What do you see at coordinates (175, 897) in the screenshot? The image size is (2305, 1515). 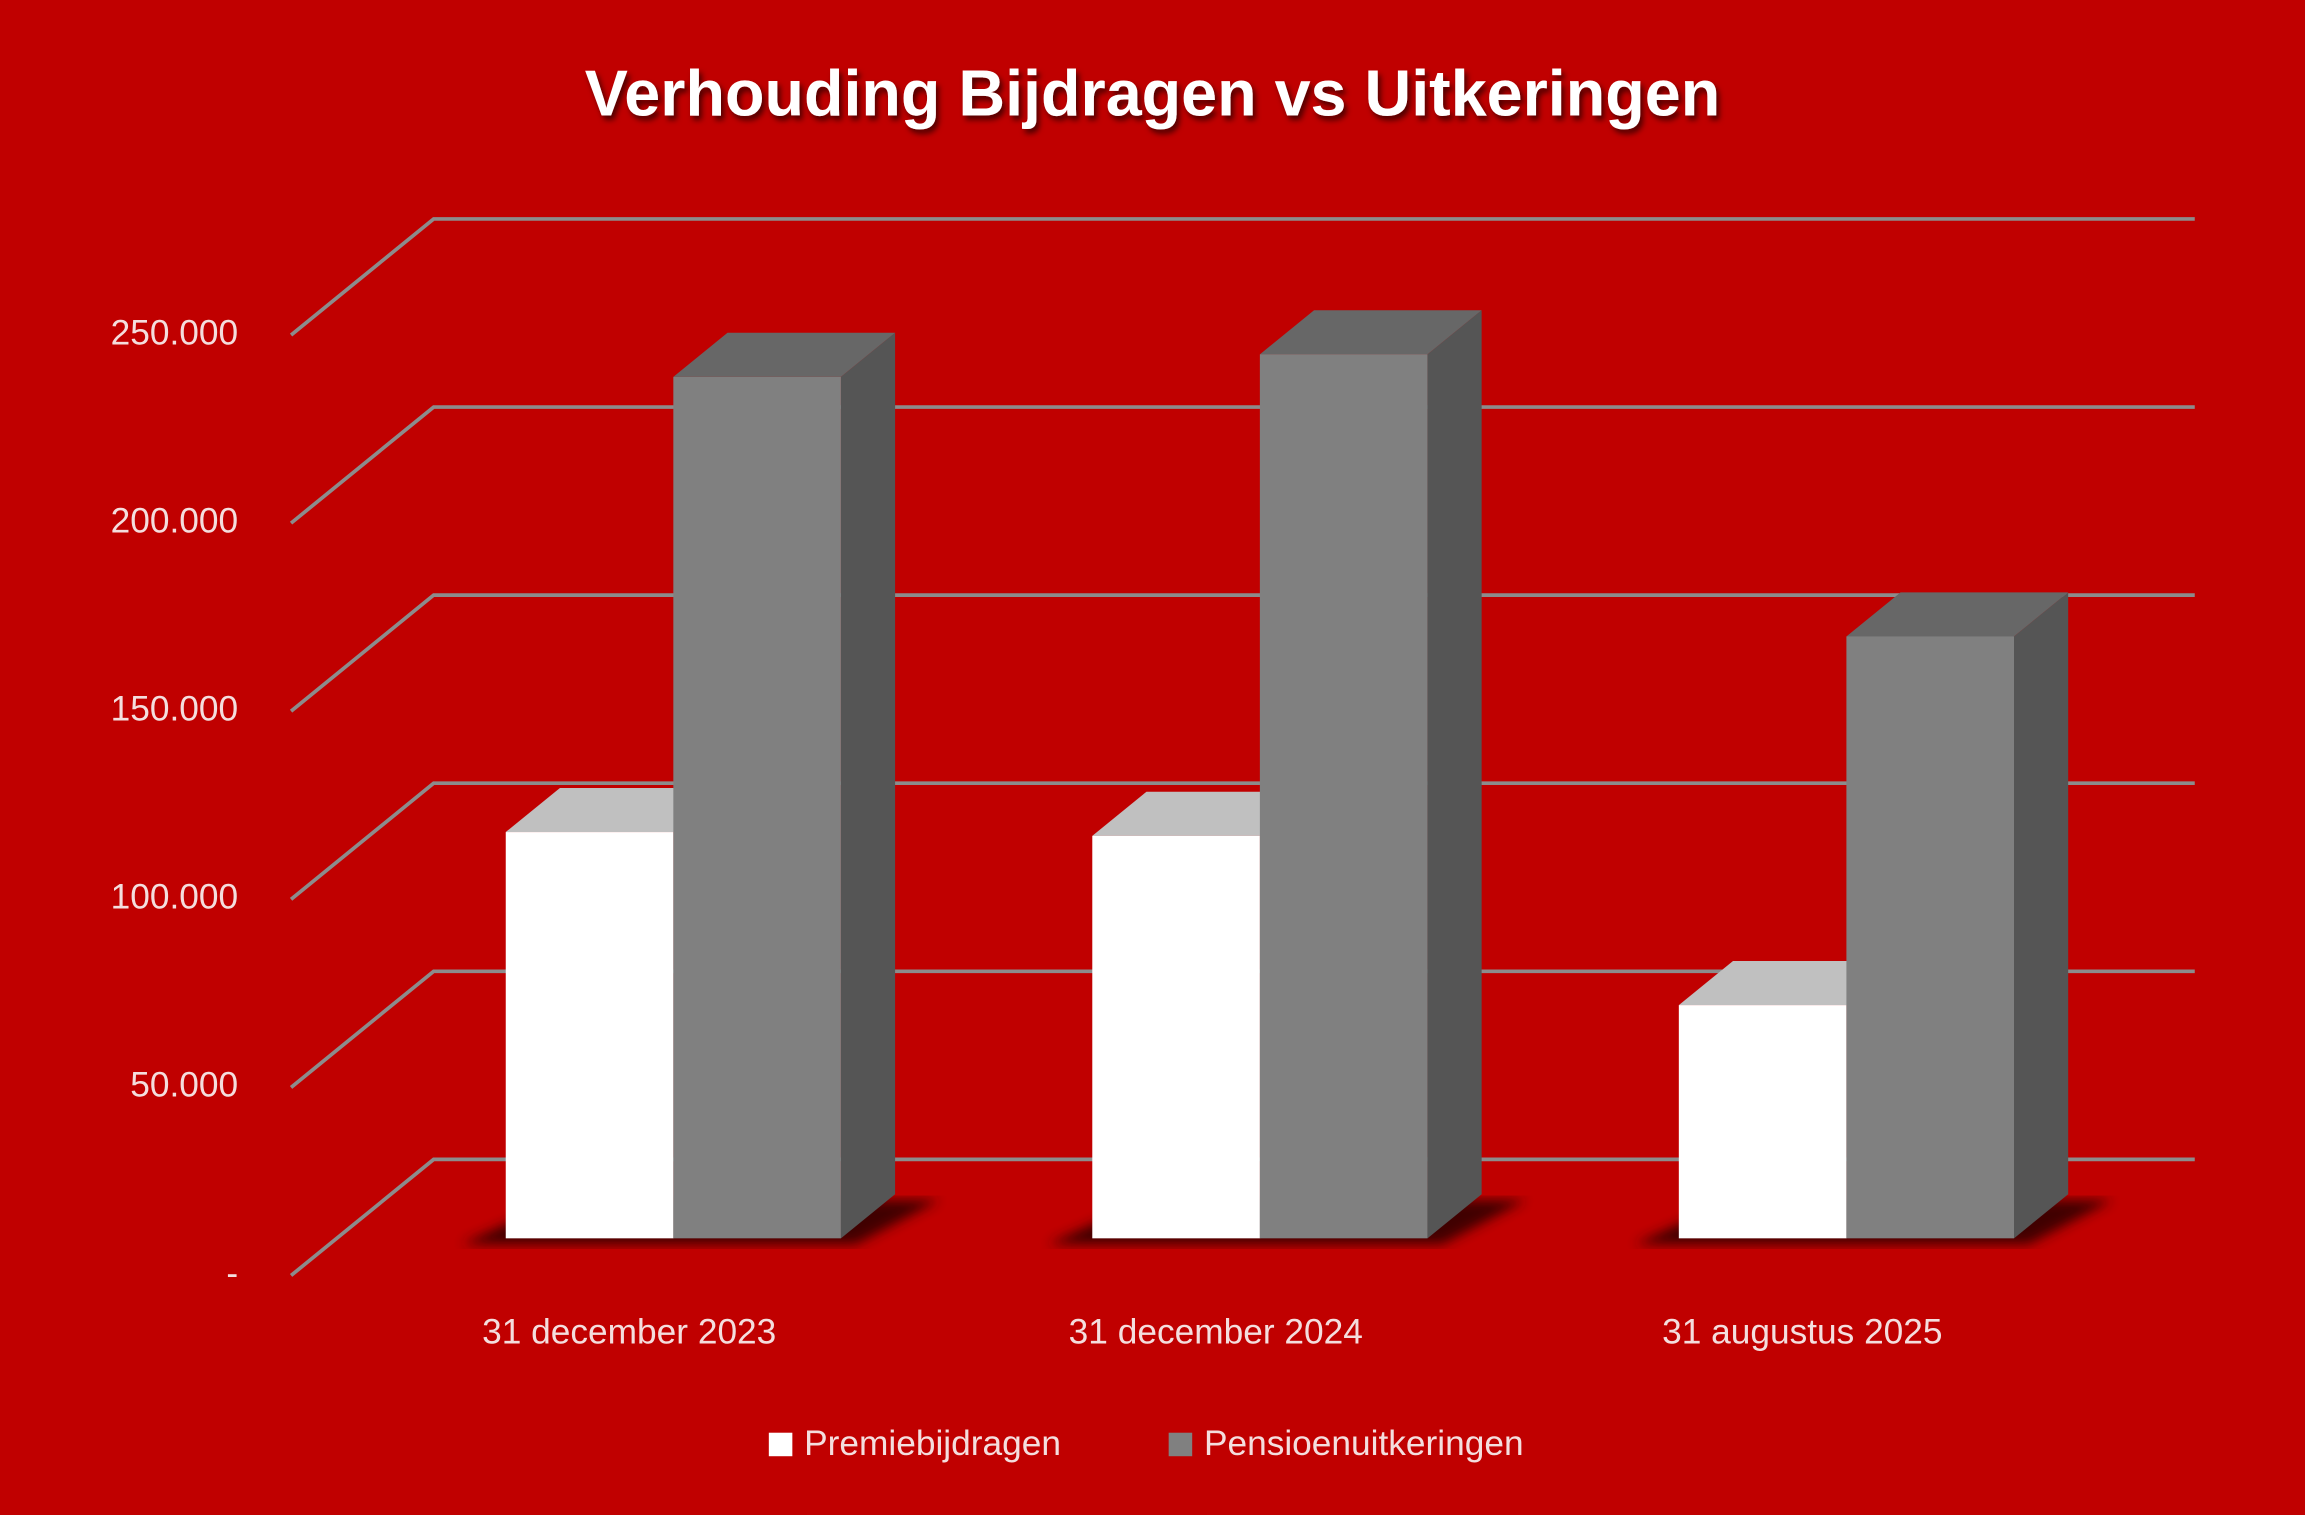 I see `y-tick-label: 100.000` at bounding box center [175, 897].